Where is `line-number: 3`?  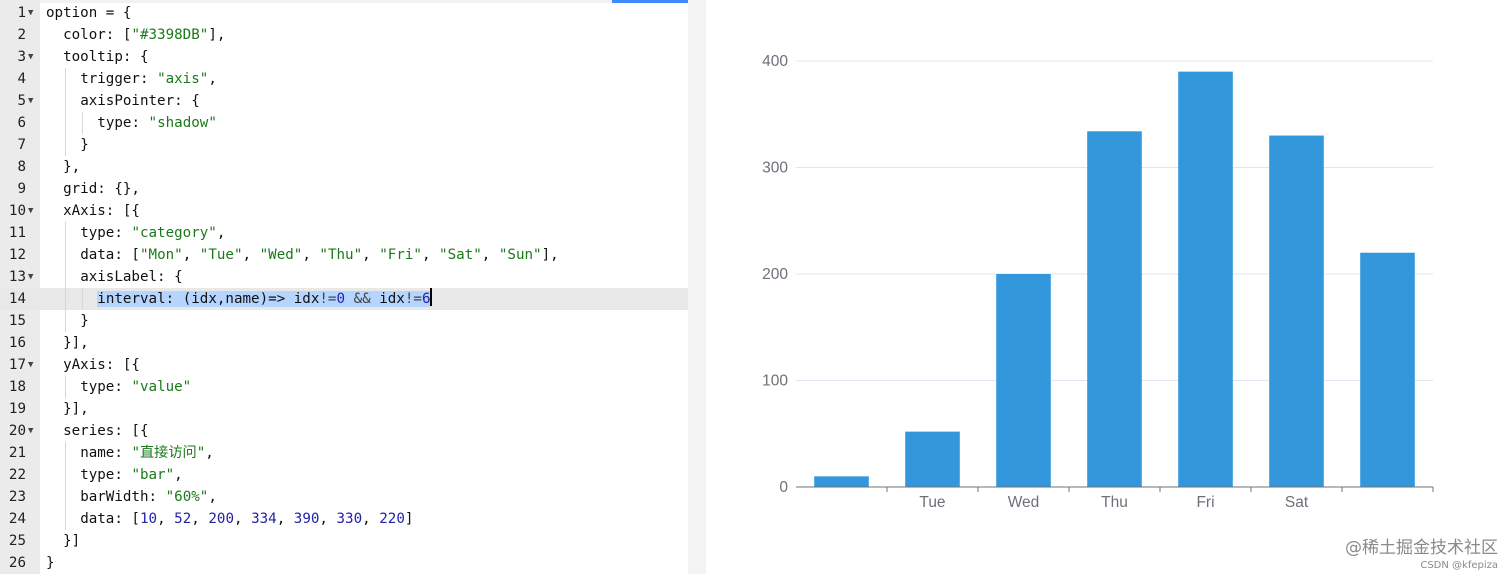 line-number: 3 is located at coordinates (21, 57).